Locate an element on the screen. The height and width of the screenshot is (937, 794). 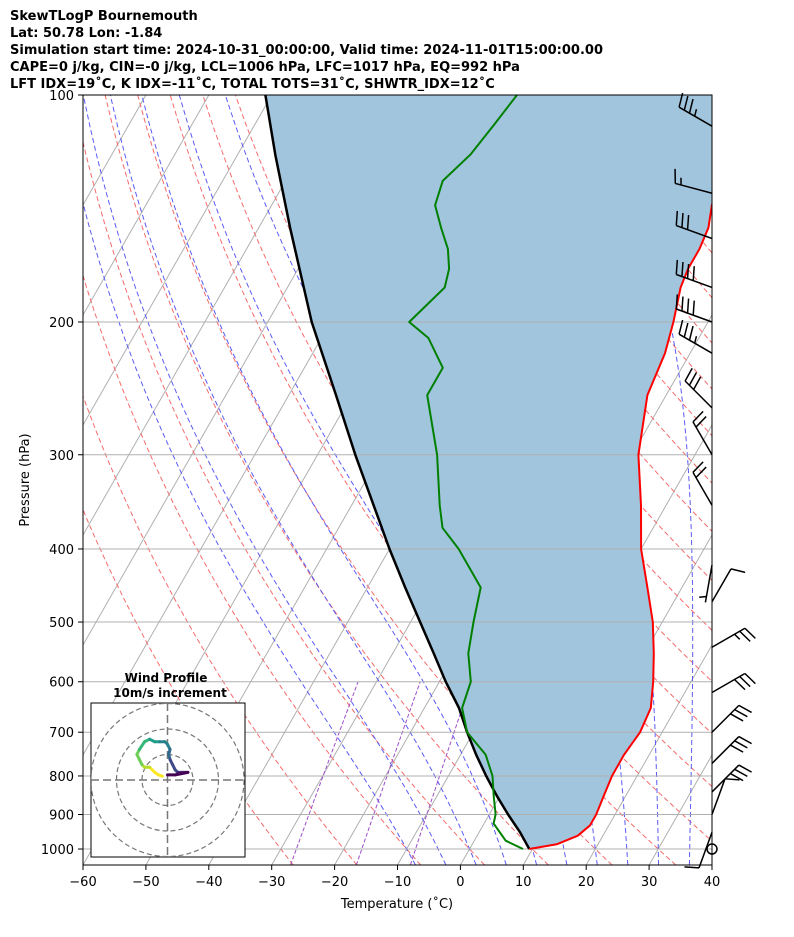
y-tick-label: 1000 is located at coordinates (57, 850).